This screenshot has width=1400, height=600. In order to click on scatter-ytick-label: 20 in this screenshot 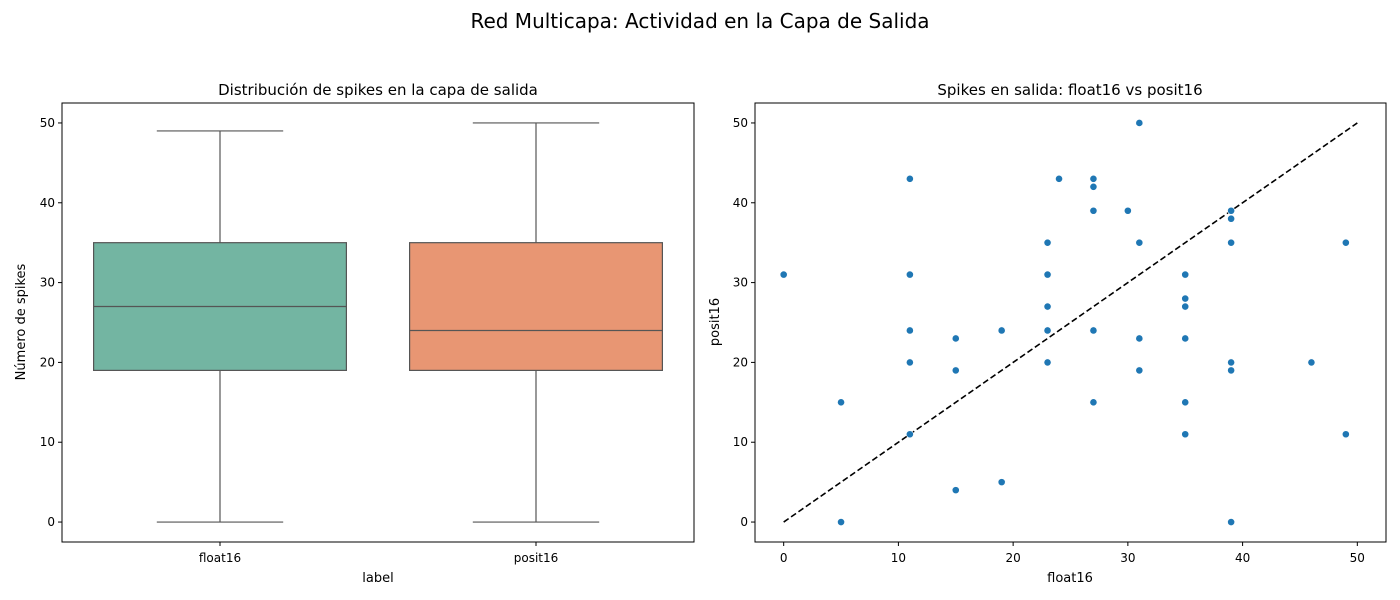, I will do `click(740, 362)`.